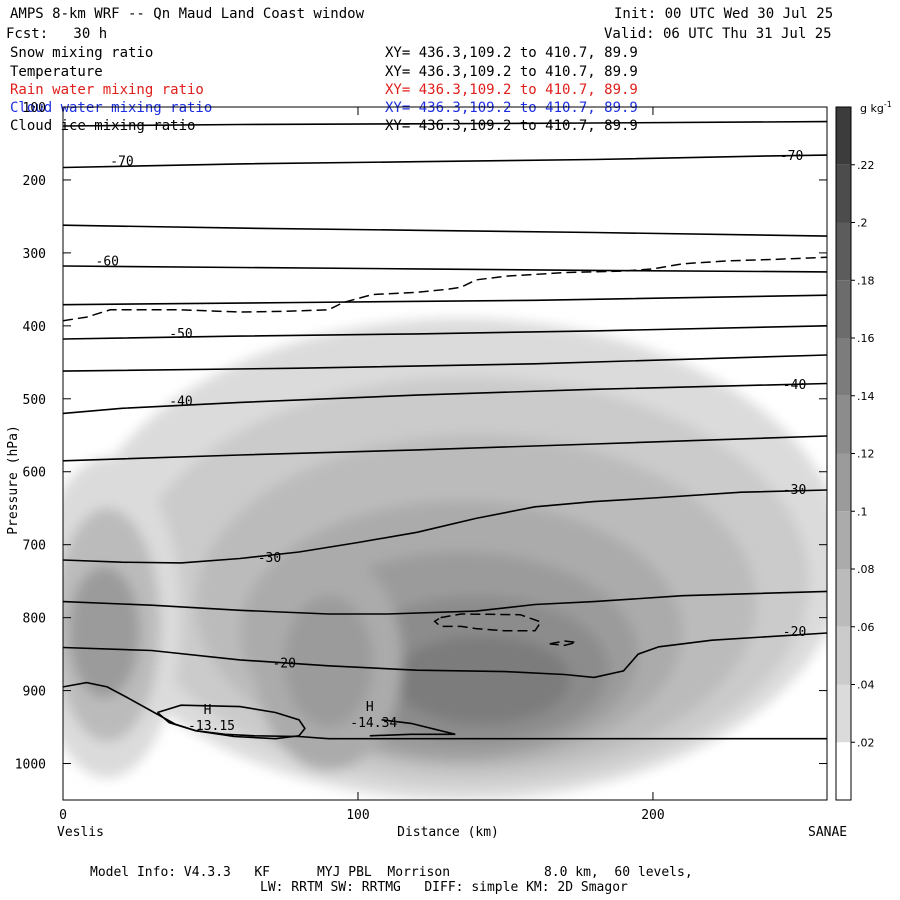  What do you see at coordinates (718, 34) in the screenshot?
I see `valid-time: Valid: 06 UTC Thu 31 Jul 25` at bounding box center [718, 34].